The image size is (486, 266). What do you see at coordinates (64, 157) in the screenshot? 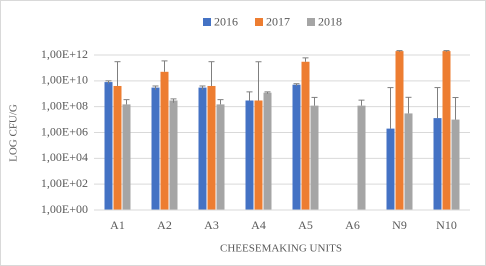
I see `y-tick-label: 1,00E+04` at bounding box center [64, 157].